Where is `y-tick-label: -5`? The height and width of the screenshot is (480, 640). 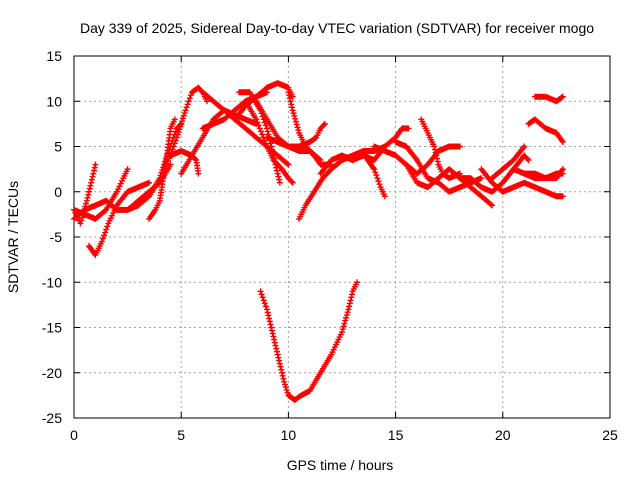
y-tick-label: -5 is located at coordinates (56, 237).